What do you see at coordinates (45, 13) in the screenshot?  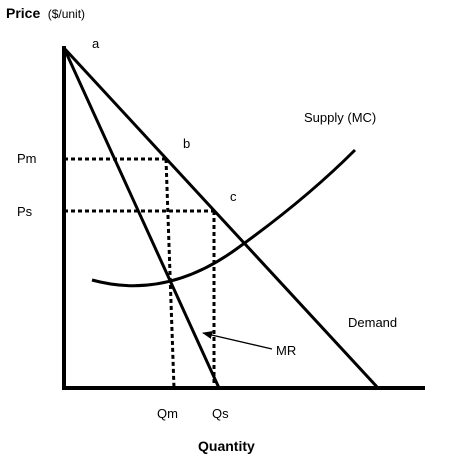 I see `y-axis-title: Price ($/unit)` at bounding box center [45, 13].